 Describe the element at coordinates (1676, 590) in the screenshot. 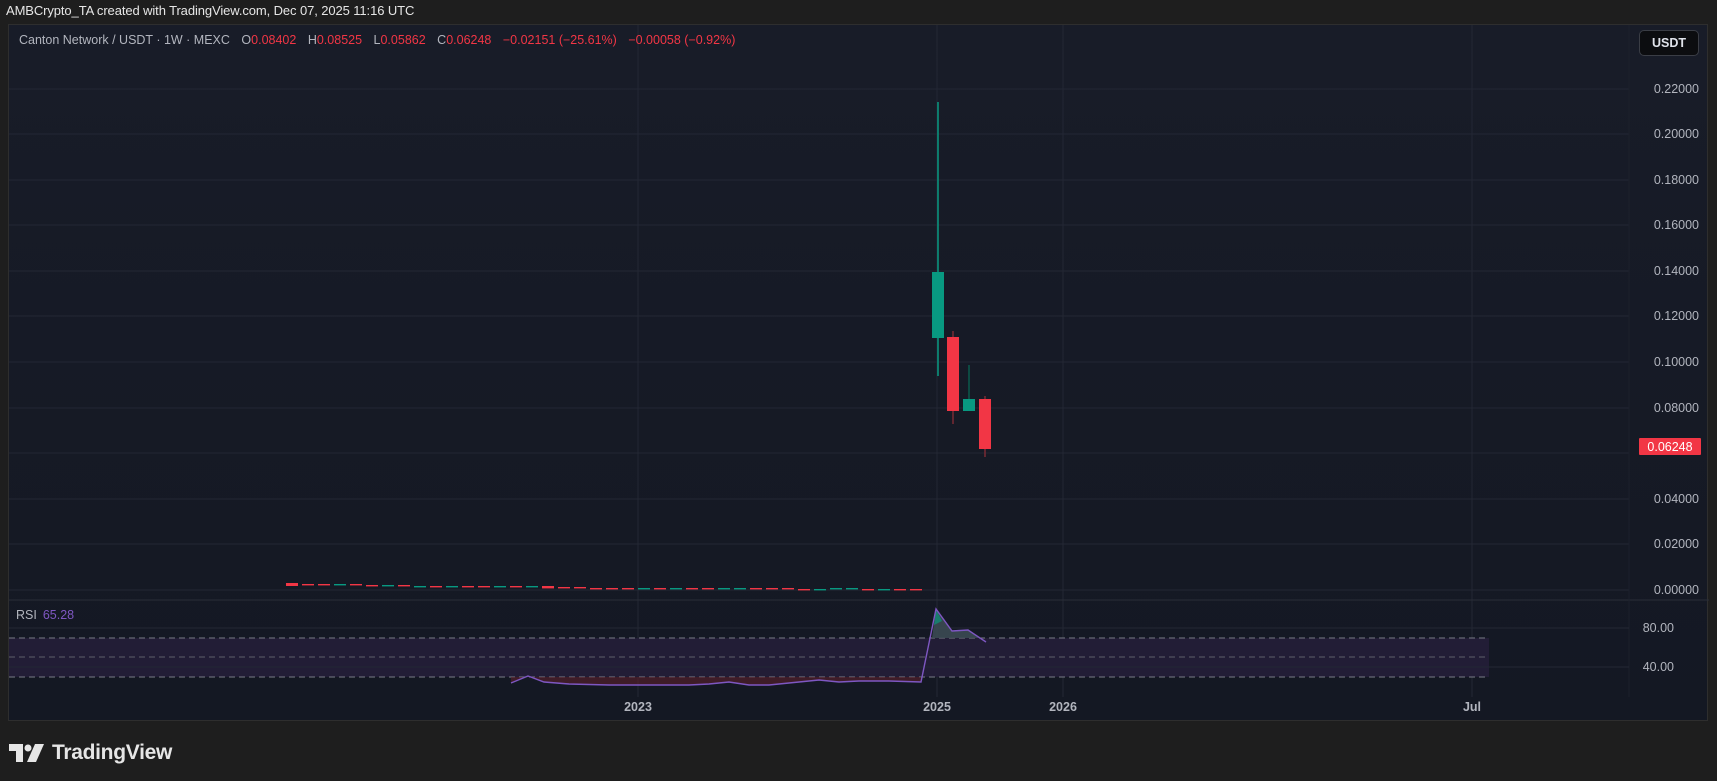

I see `svg-text: 0.00000` at that location.